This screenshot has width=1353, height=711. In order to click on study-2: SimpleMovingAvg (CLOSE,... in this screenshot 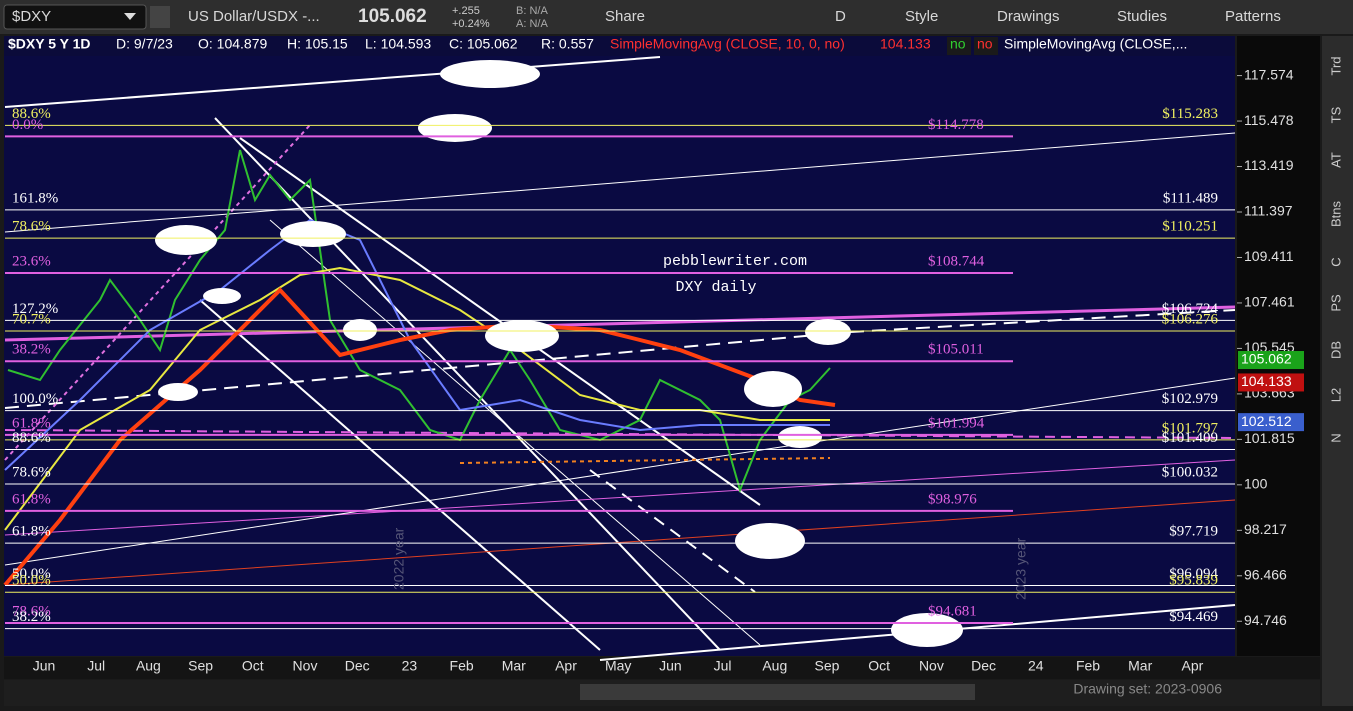, I will do `click(1095, 44)`.